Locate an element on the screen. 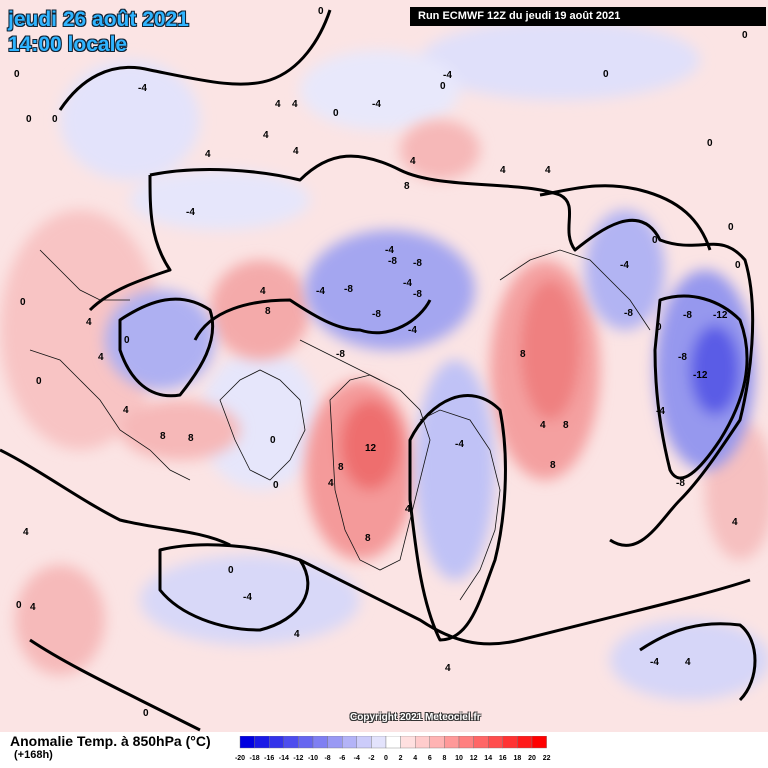 The image size is (768, 768). contour-south is located at coordinates (525, 602).